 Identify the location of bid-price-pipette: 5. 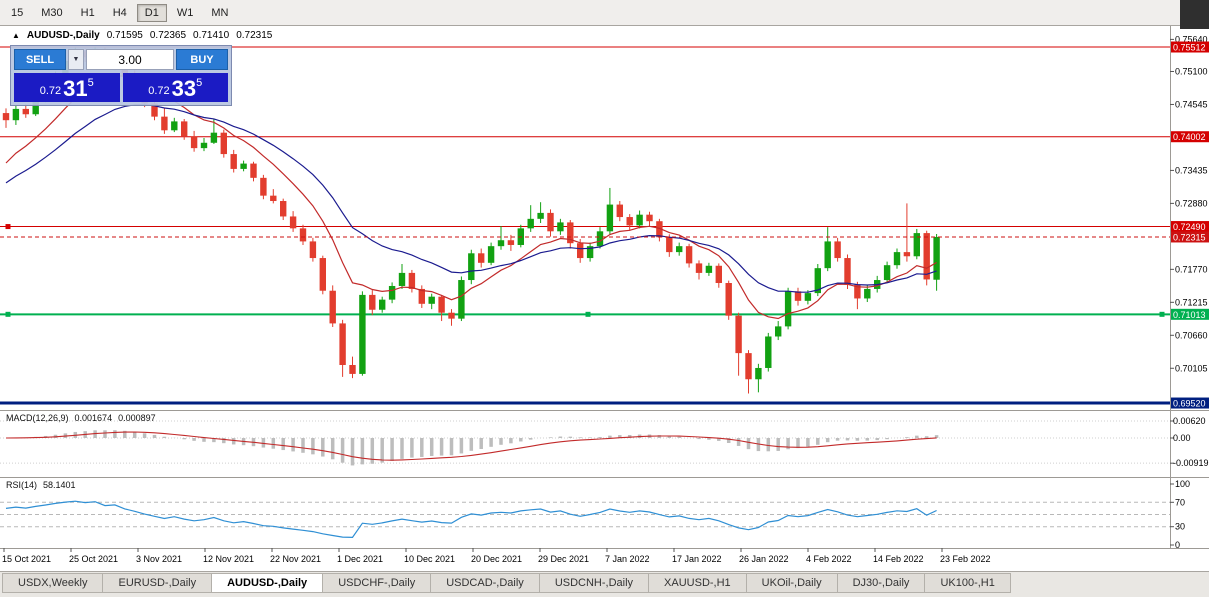
(90, 83).